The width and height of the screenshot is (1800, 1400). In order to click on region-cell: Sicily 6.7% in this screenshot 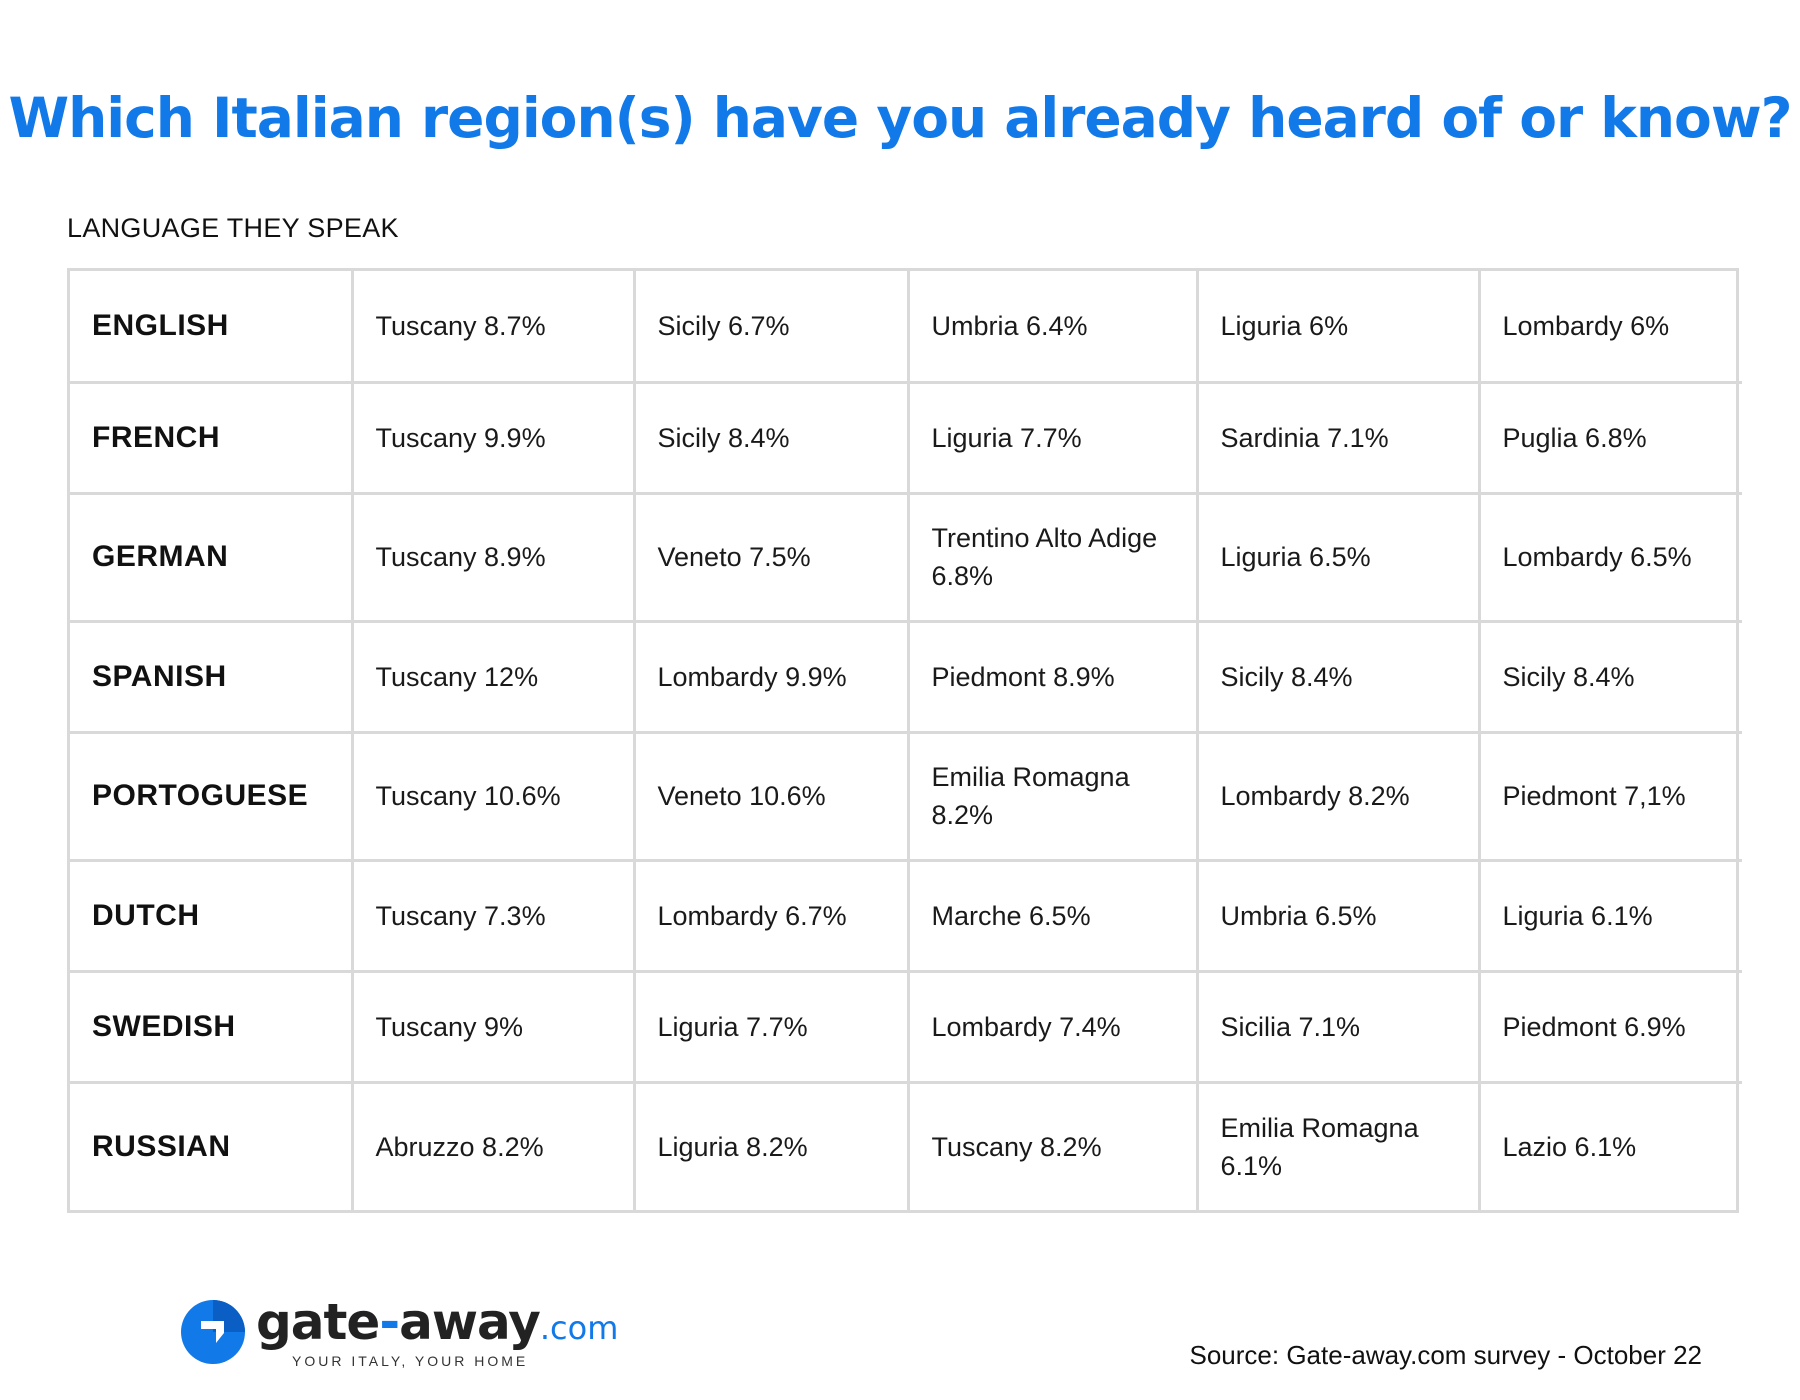, I will do `click(771, 327)`.